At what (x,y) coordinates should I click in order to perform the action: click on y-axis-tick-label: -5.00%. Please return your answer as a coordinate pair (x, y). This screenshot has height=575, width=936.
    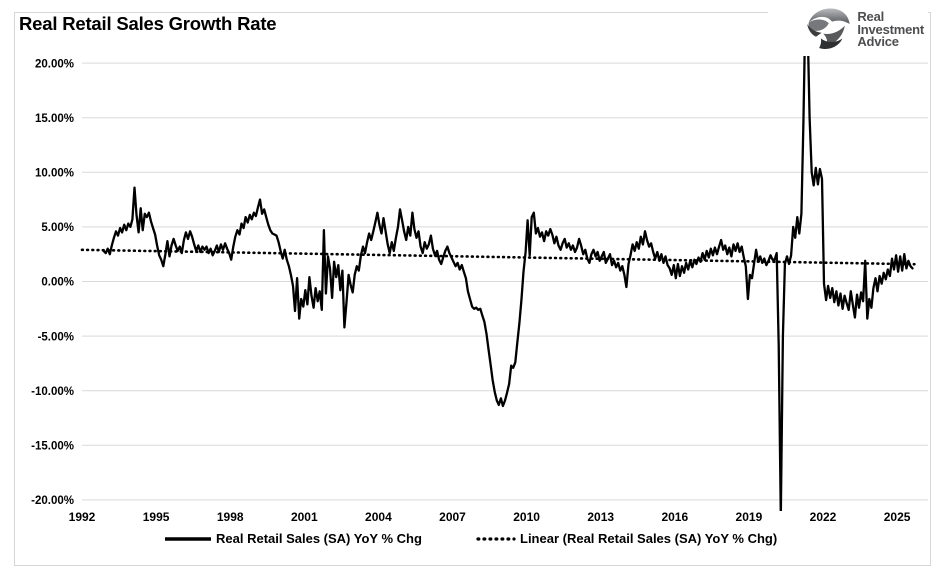
    Looking at the image, I should click on (56, 337).